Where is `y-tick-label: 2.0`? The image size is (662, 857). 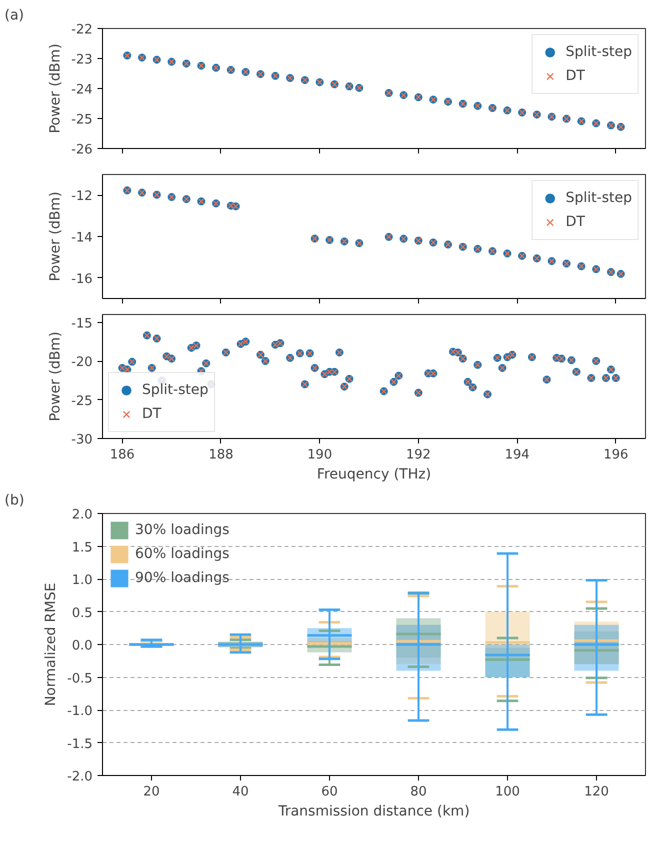 y-tick-label: 2.0 is located at coordinates (82, 515).